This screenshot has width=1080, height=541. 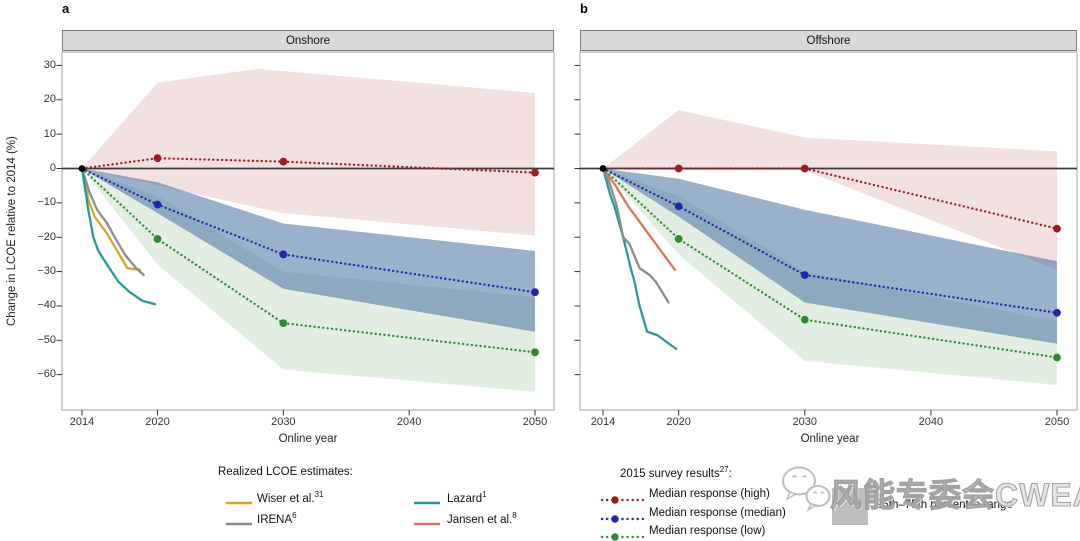 I want to click on median-line, so click(x=830, y=240).